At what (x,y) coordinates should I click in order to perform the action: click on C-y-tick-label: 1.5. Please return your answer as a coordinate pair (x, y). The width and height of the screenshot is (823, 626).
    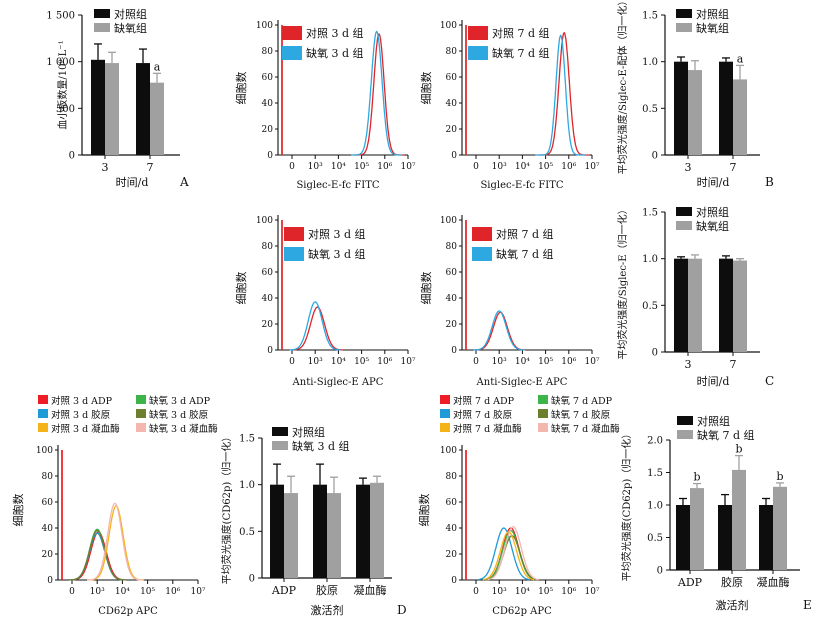
    Looking at the image, I should click on (650, 213).